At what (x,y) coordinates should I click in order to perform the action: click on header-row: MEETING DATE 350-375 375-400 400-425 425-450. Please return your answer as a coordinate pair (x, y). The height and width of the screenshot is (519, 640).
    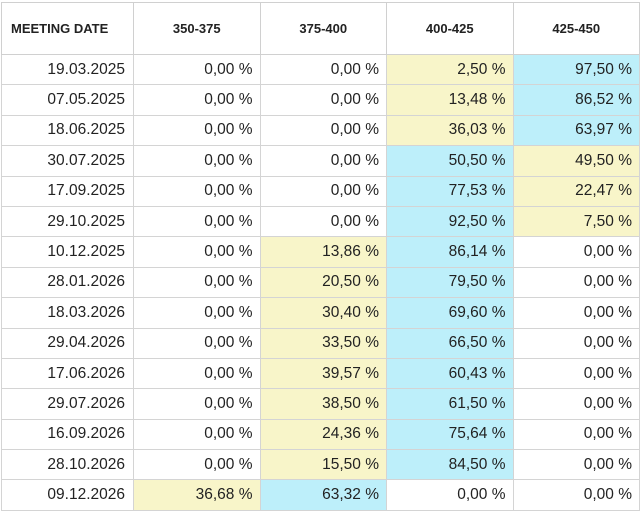
    Looking at the image, I should click on (320, 28).